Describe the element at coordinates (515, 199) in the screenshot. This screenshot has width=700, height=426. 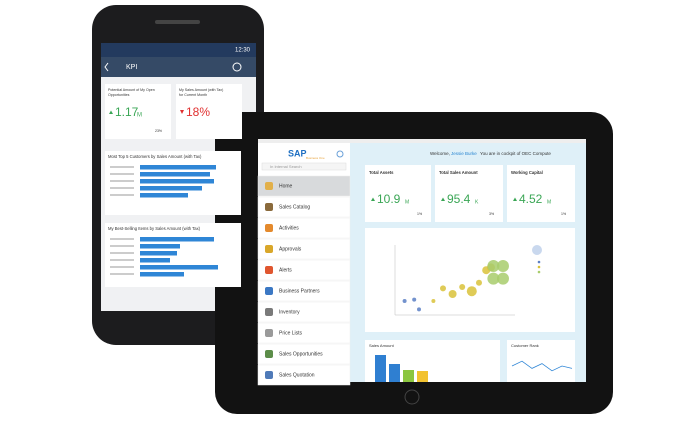
I see `up-arrow` at that location.